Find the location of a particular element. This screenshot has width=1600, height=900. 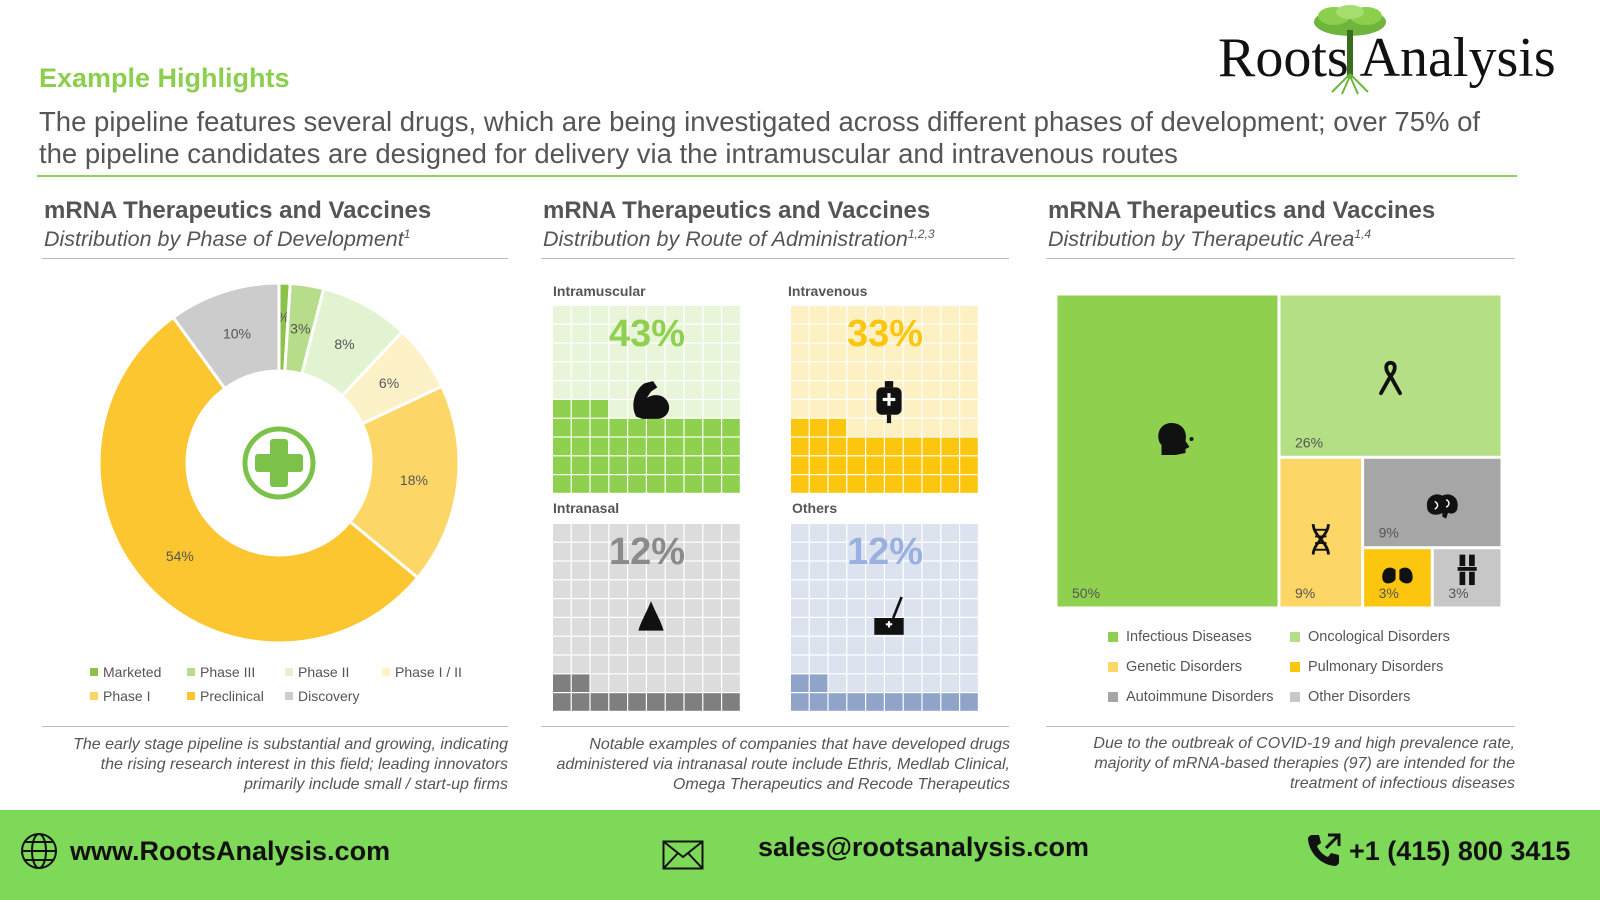

panel-1-divider is located at coordinates (275, 258).